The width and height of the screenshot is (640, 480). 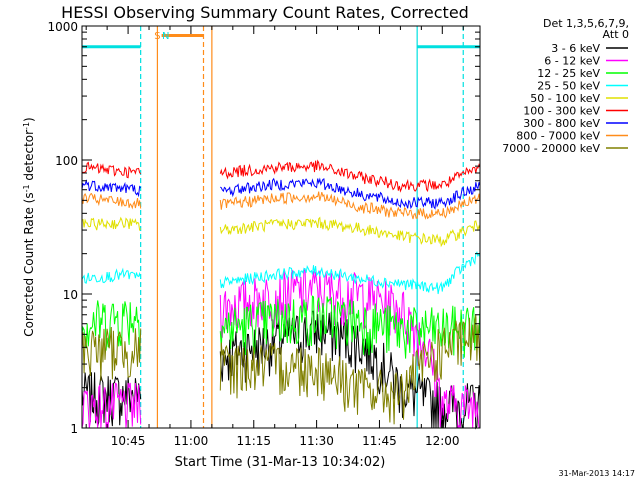 What do you see at coordinates (568, 86) in the screenshot?
I see `legend-label: 25 - 50 keV` at bounding box center [568, 86].